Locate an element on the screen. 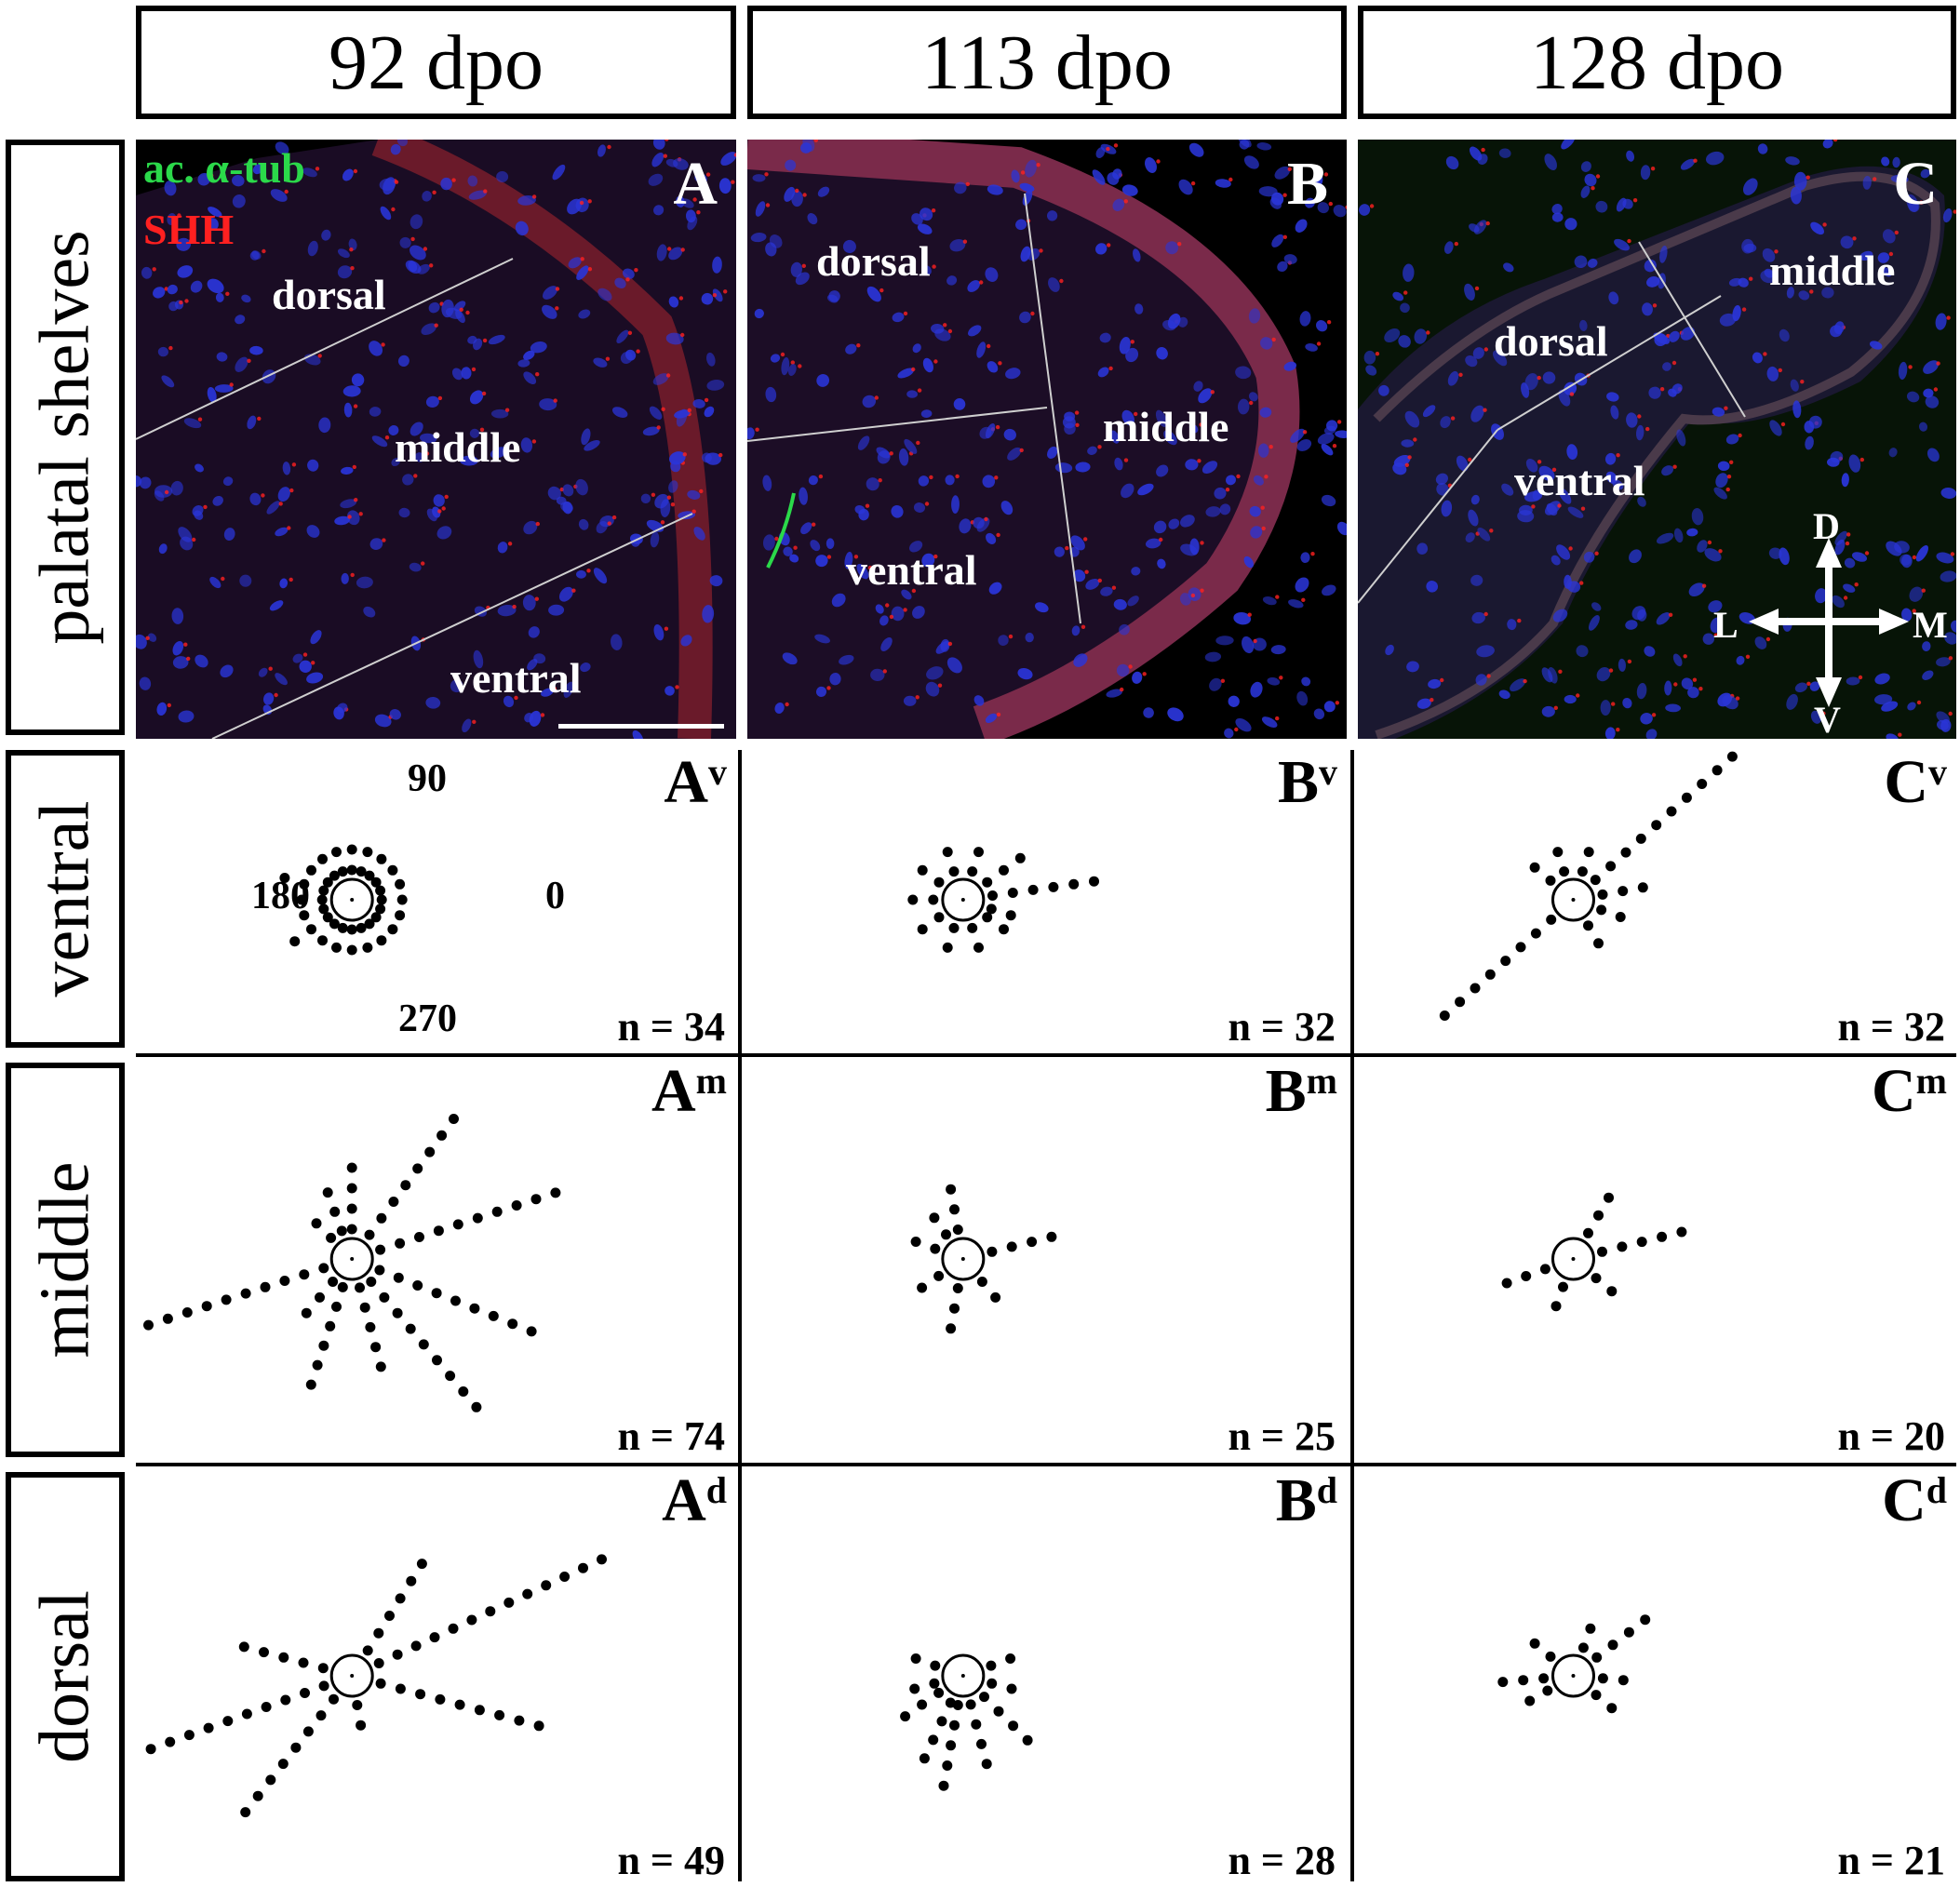 The width and height of the screenshot is (1960, 1887). rose-panel-Bm: Bm n = 25 is located at coordinates (1047, 1259).